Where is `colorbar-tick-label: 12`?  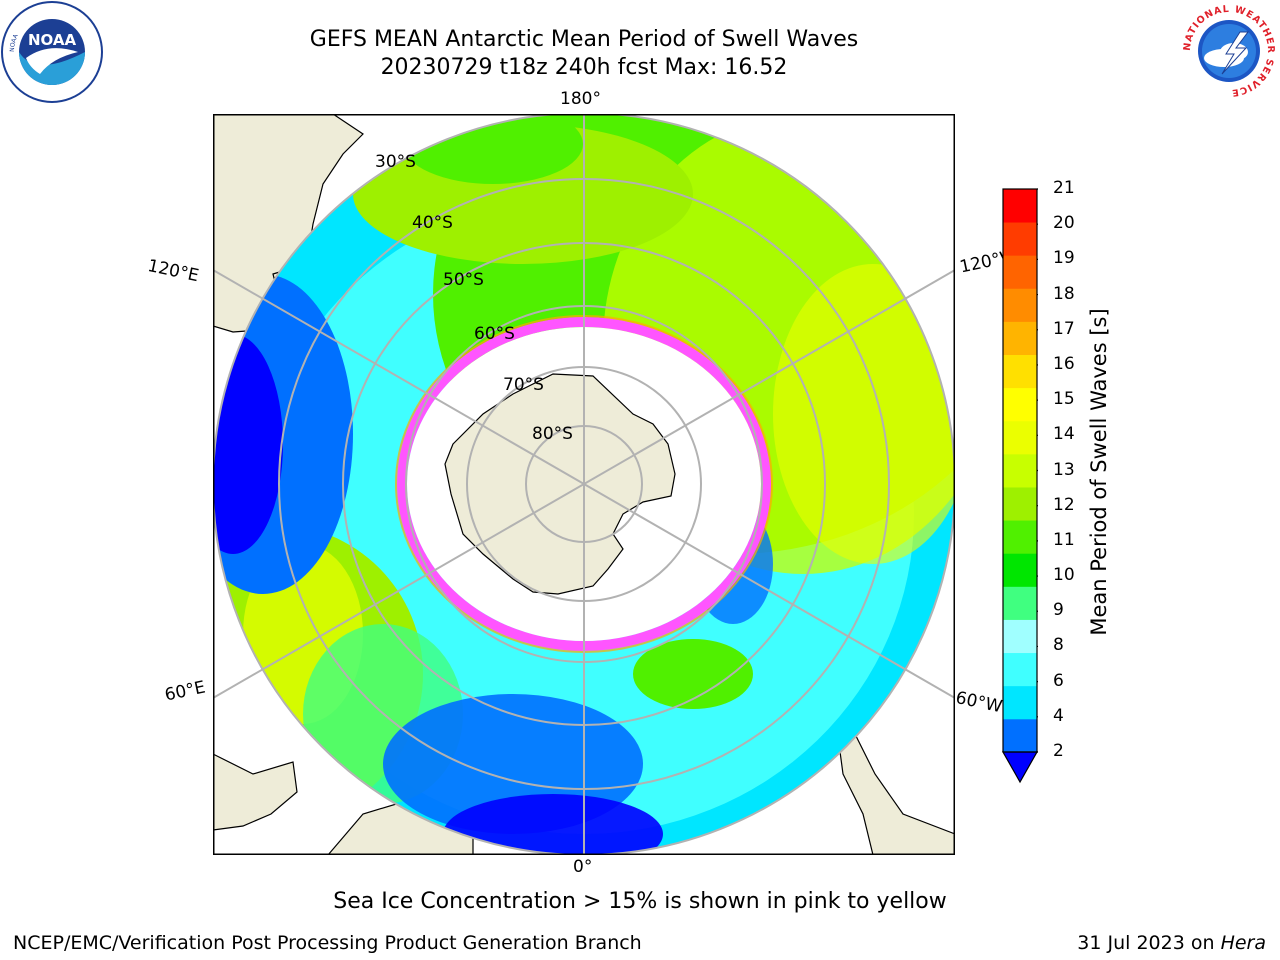 colorbar-tick-label: 12 is located at coordinates (1064, 504).